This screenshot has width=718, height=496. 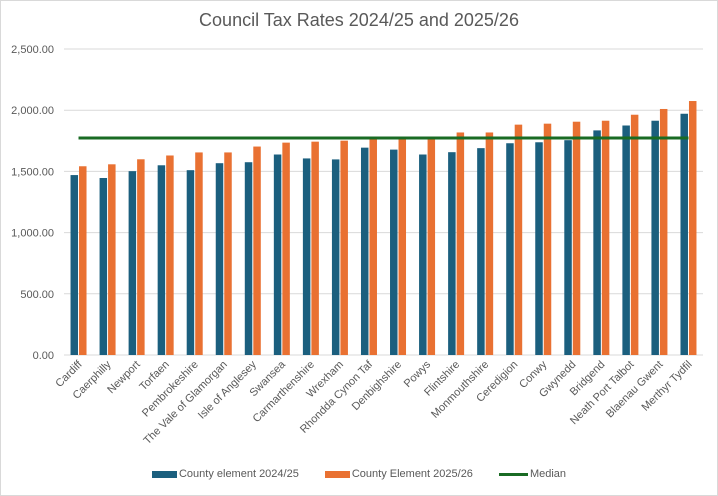 I want to click on legend-item-2024-25: County element 2024/25, so click(x=225, y=474).